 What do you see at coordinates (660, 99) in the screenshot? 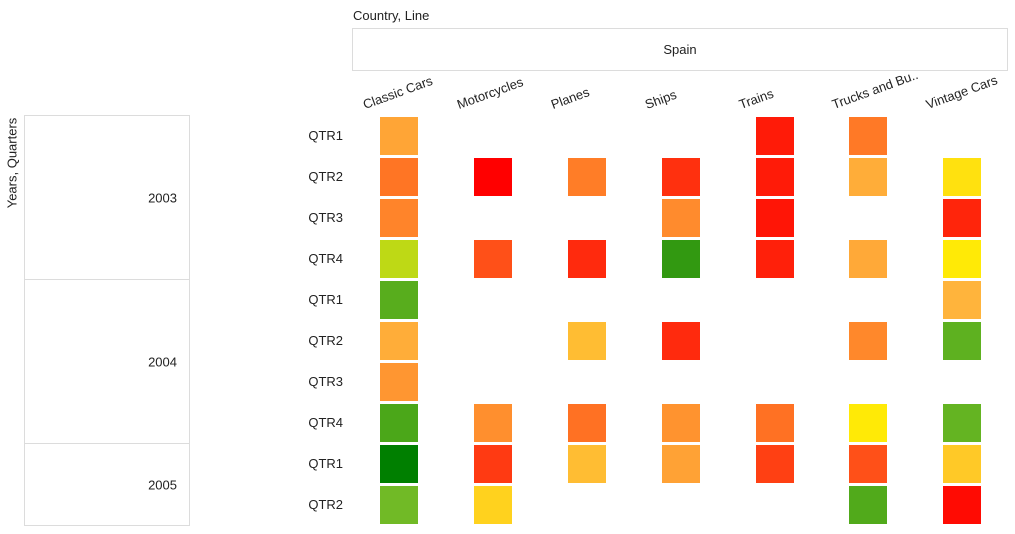
I see `column-label-ships: Ships` at bounding box center [660, 99].